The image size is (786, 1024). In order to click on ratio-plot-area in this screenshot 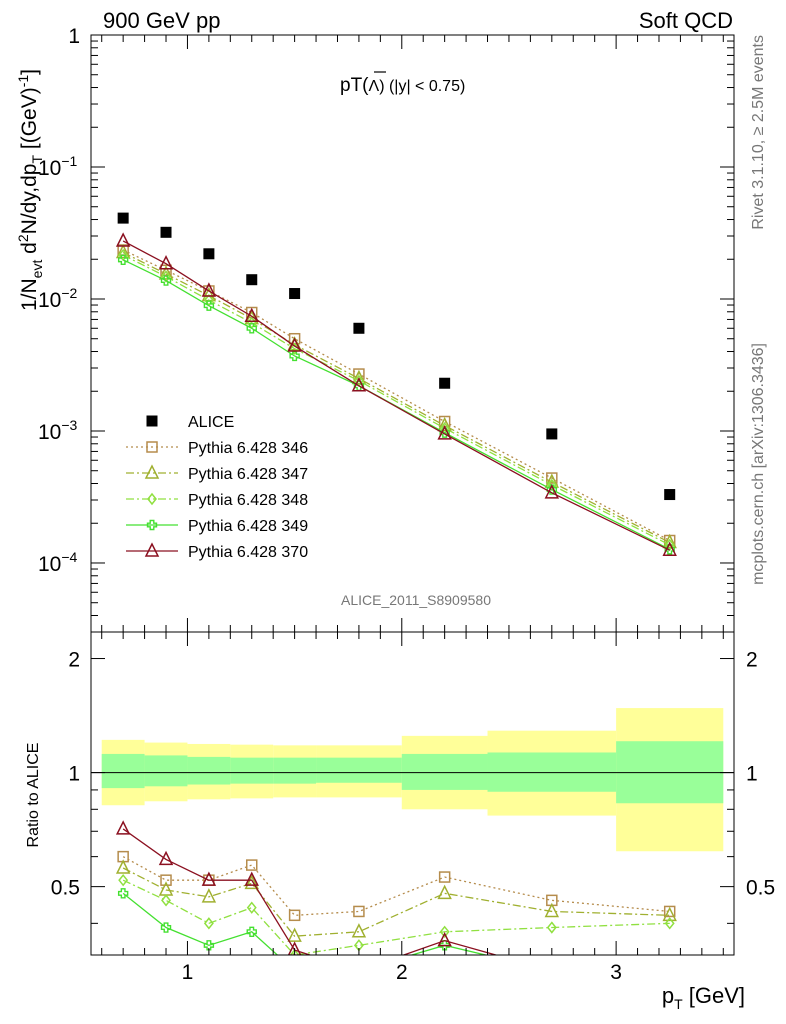, I will do `click(396, 898)`.